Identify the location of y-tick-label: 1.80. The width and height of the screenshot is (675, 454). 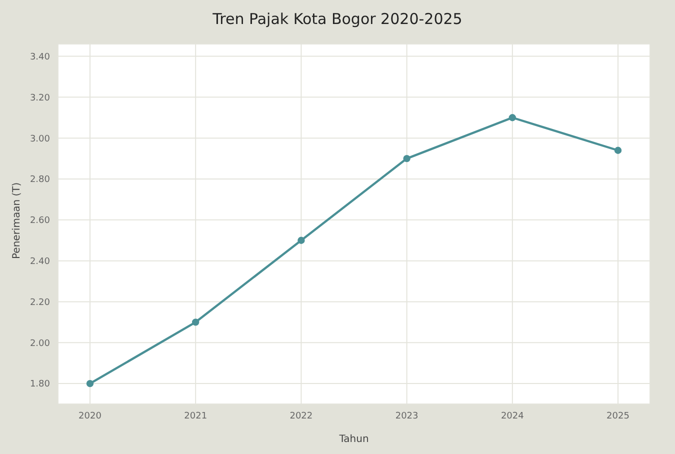
(40, 385).